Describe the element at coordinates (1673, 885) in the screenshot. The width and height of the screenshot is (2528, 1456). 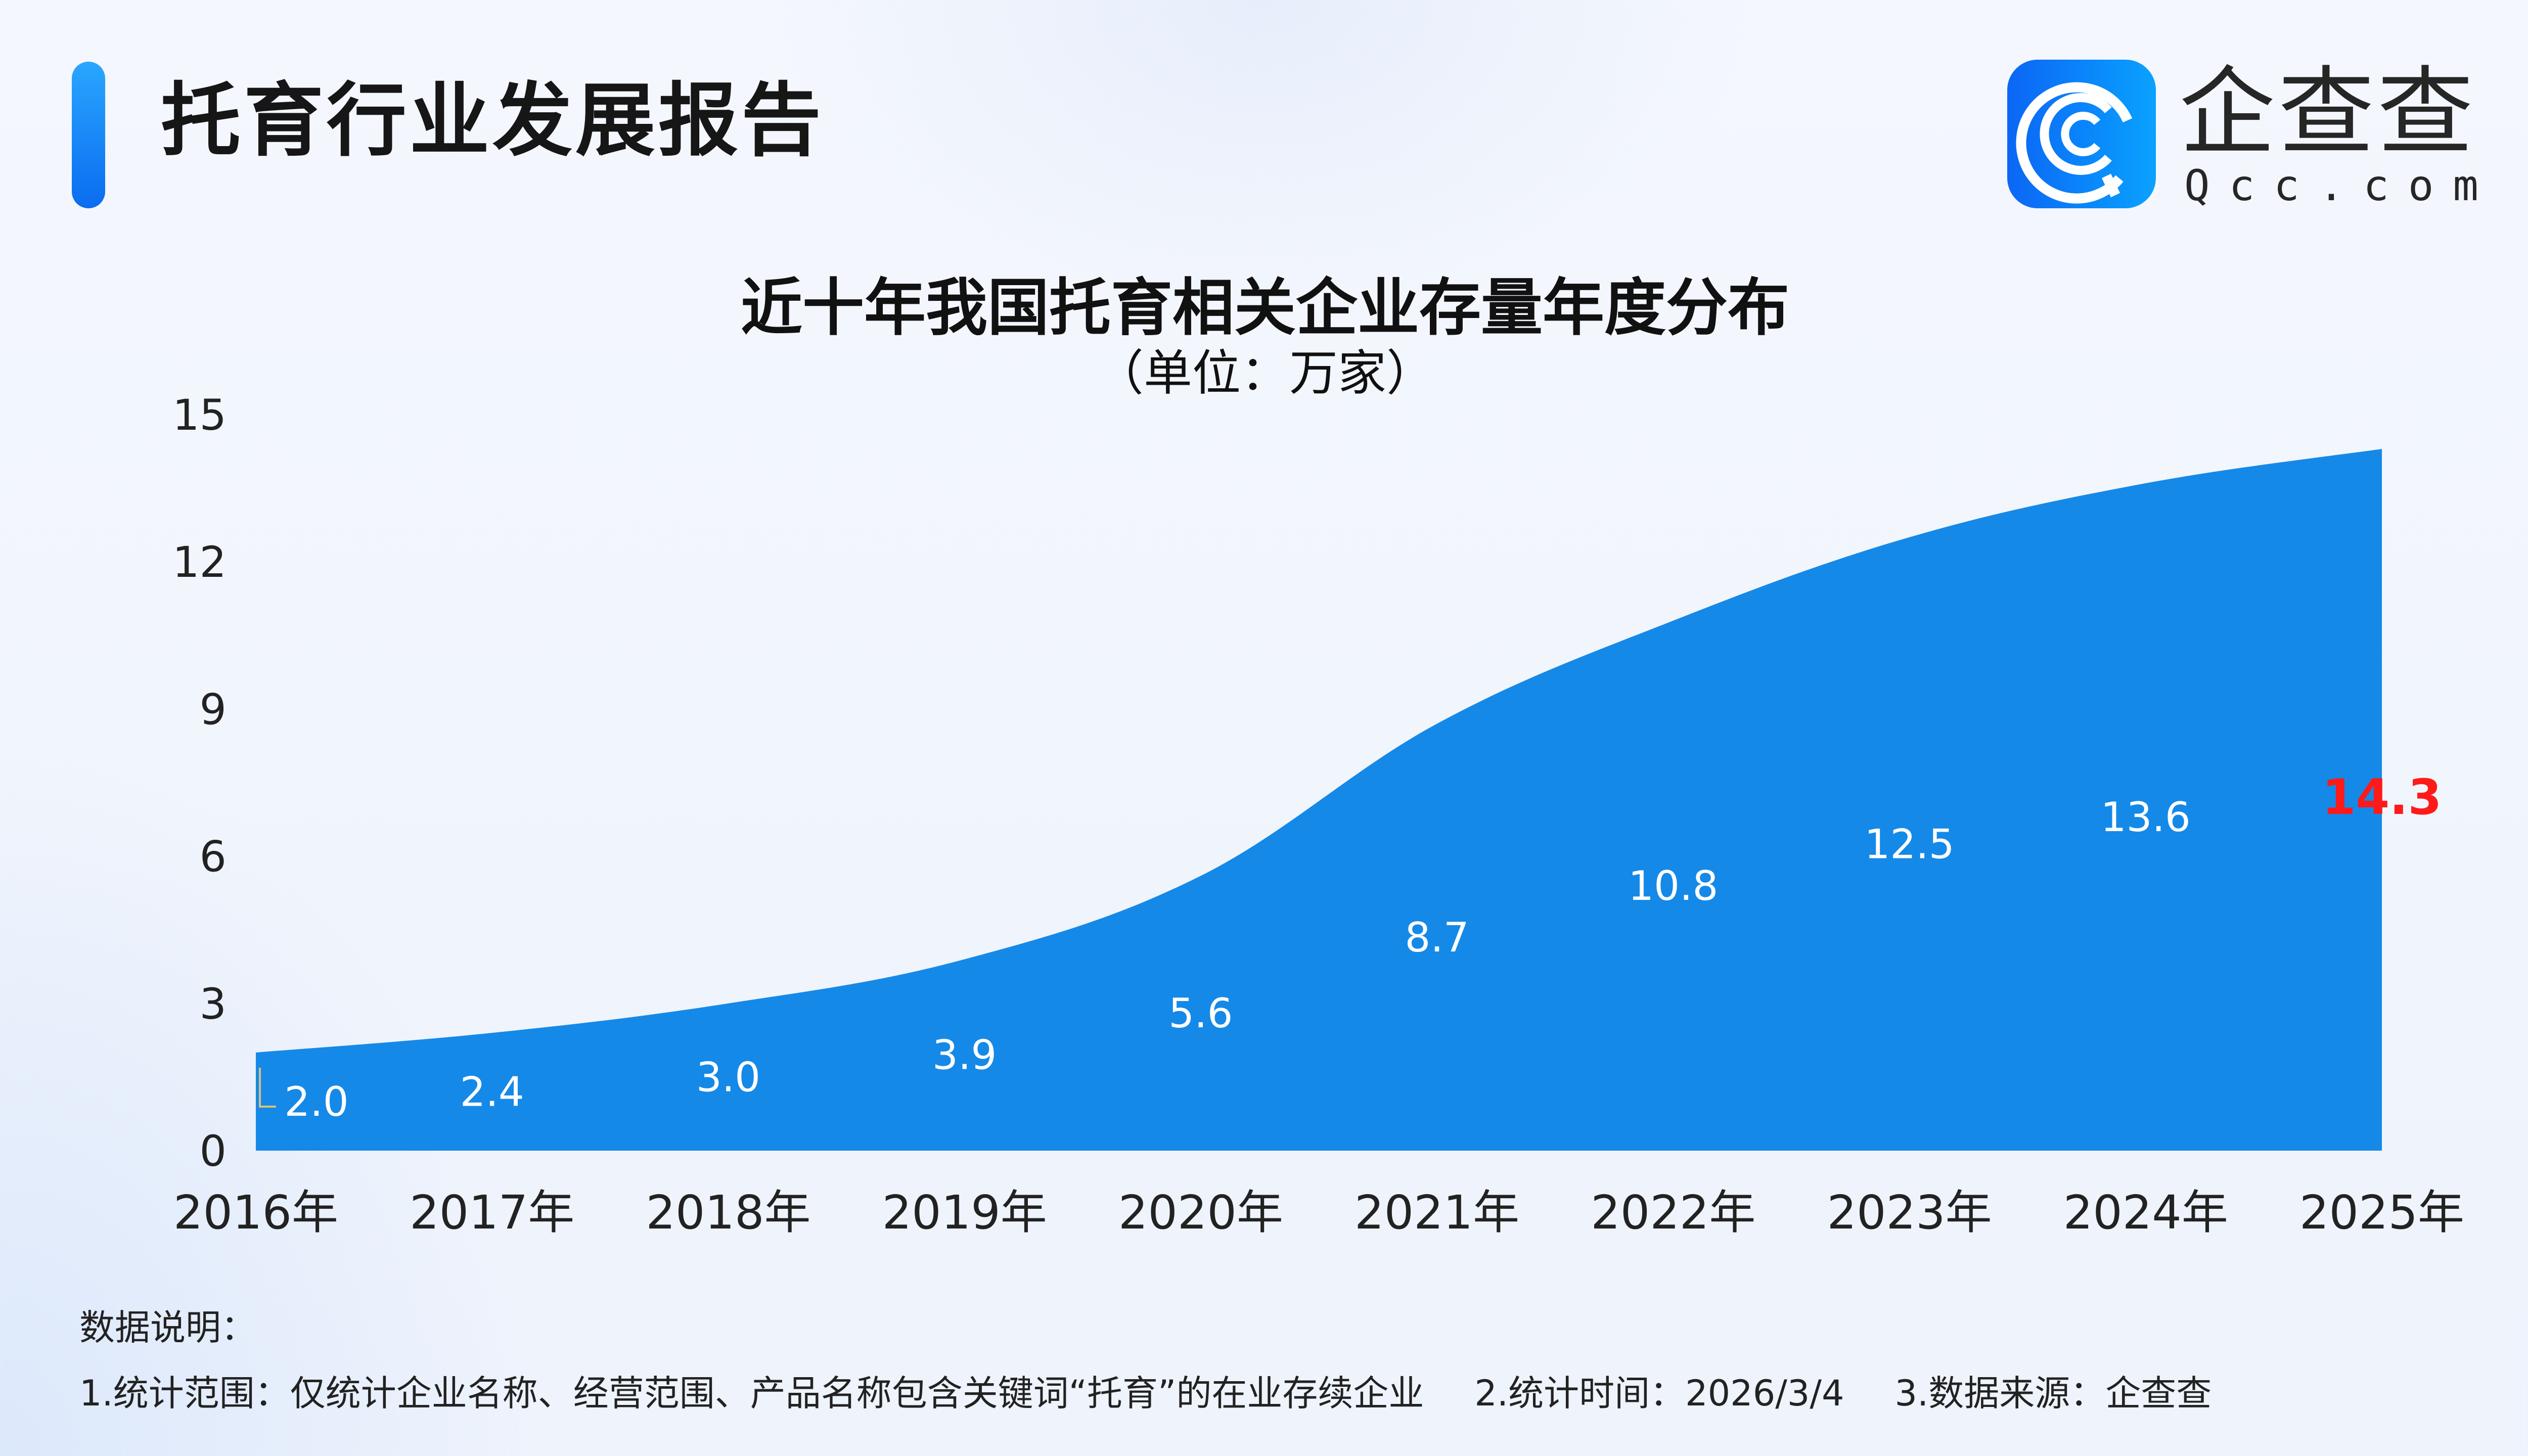
I see `data-label: 10.8` at that location.